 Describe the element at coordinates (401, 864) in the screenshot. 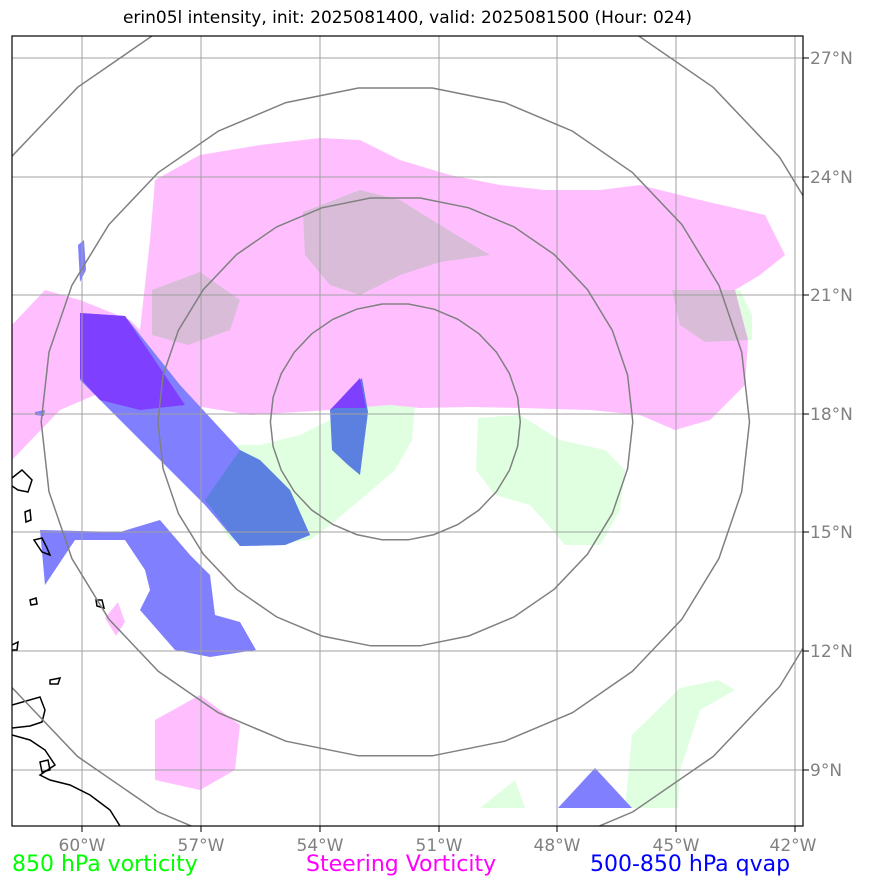

I see `legend-steering-vorticity: Steering Vorticity` at that location.